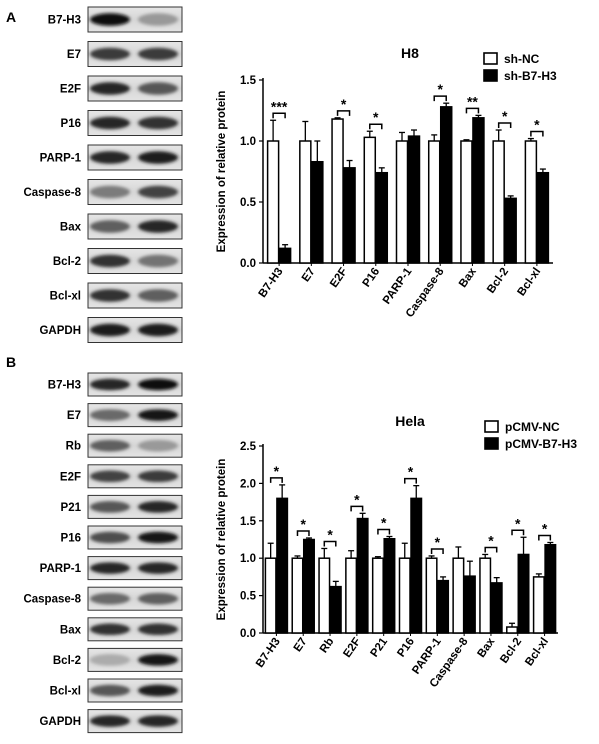  I want to click on blot-label: Bcl-2, so click(67, 262).